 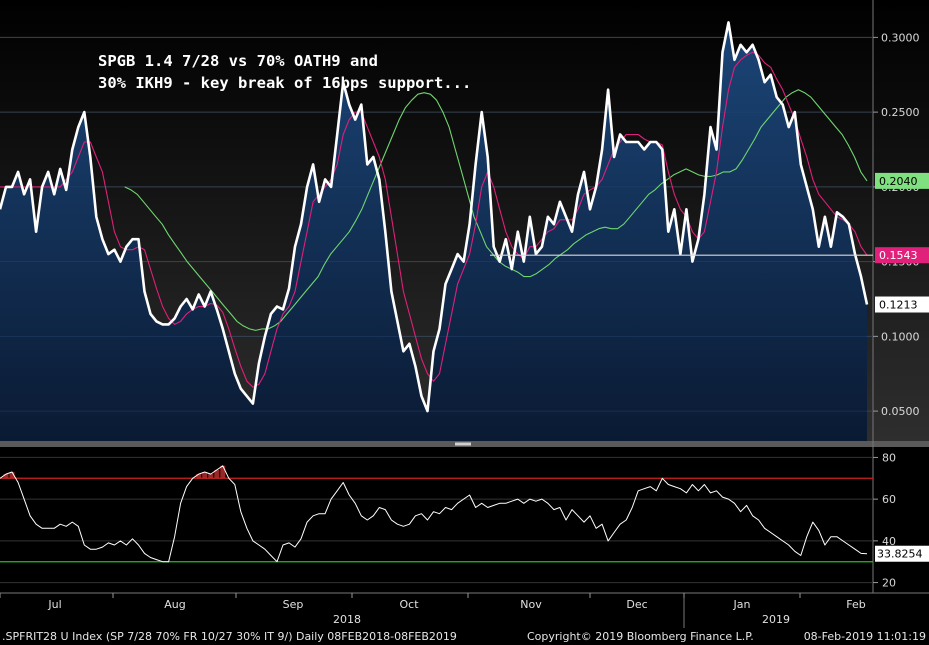 What do you see at coordinates (640, 636) in the screenshot?
I see `footer-copyright: Copyright© 2019 Bloomberg Finance L.P.` at bounding box center [640, 636].